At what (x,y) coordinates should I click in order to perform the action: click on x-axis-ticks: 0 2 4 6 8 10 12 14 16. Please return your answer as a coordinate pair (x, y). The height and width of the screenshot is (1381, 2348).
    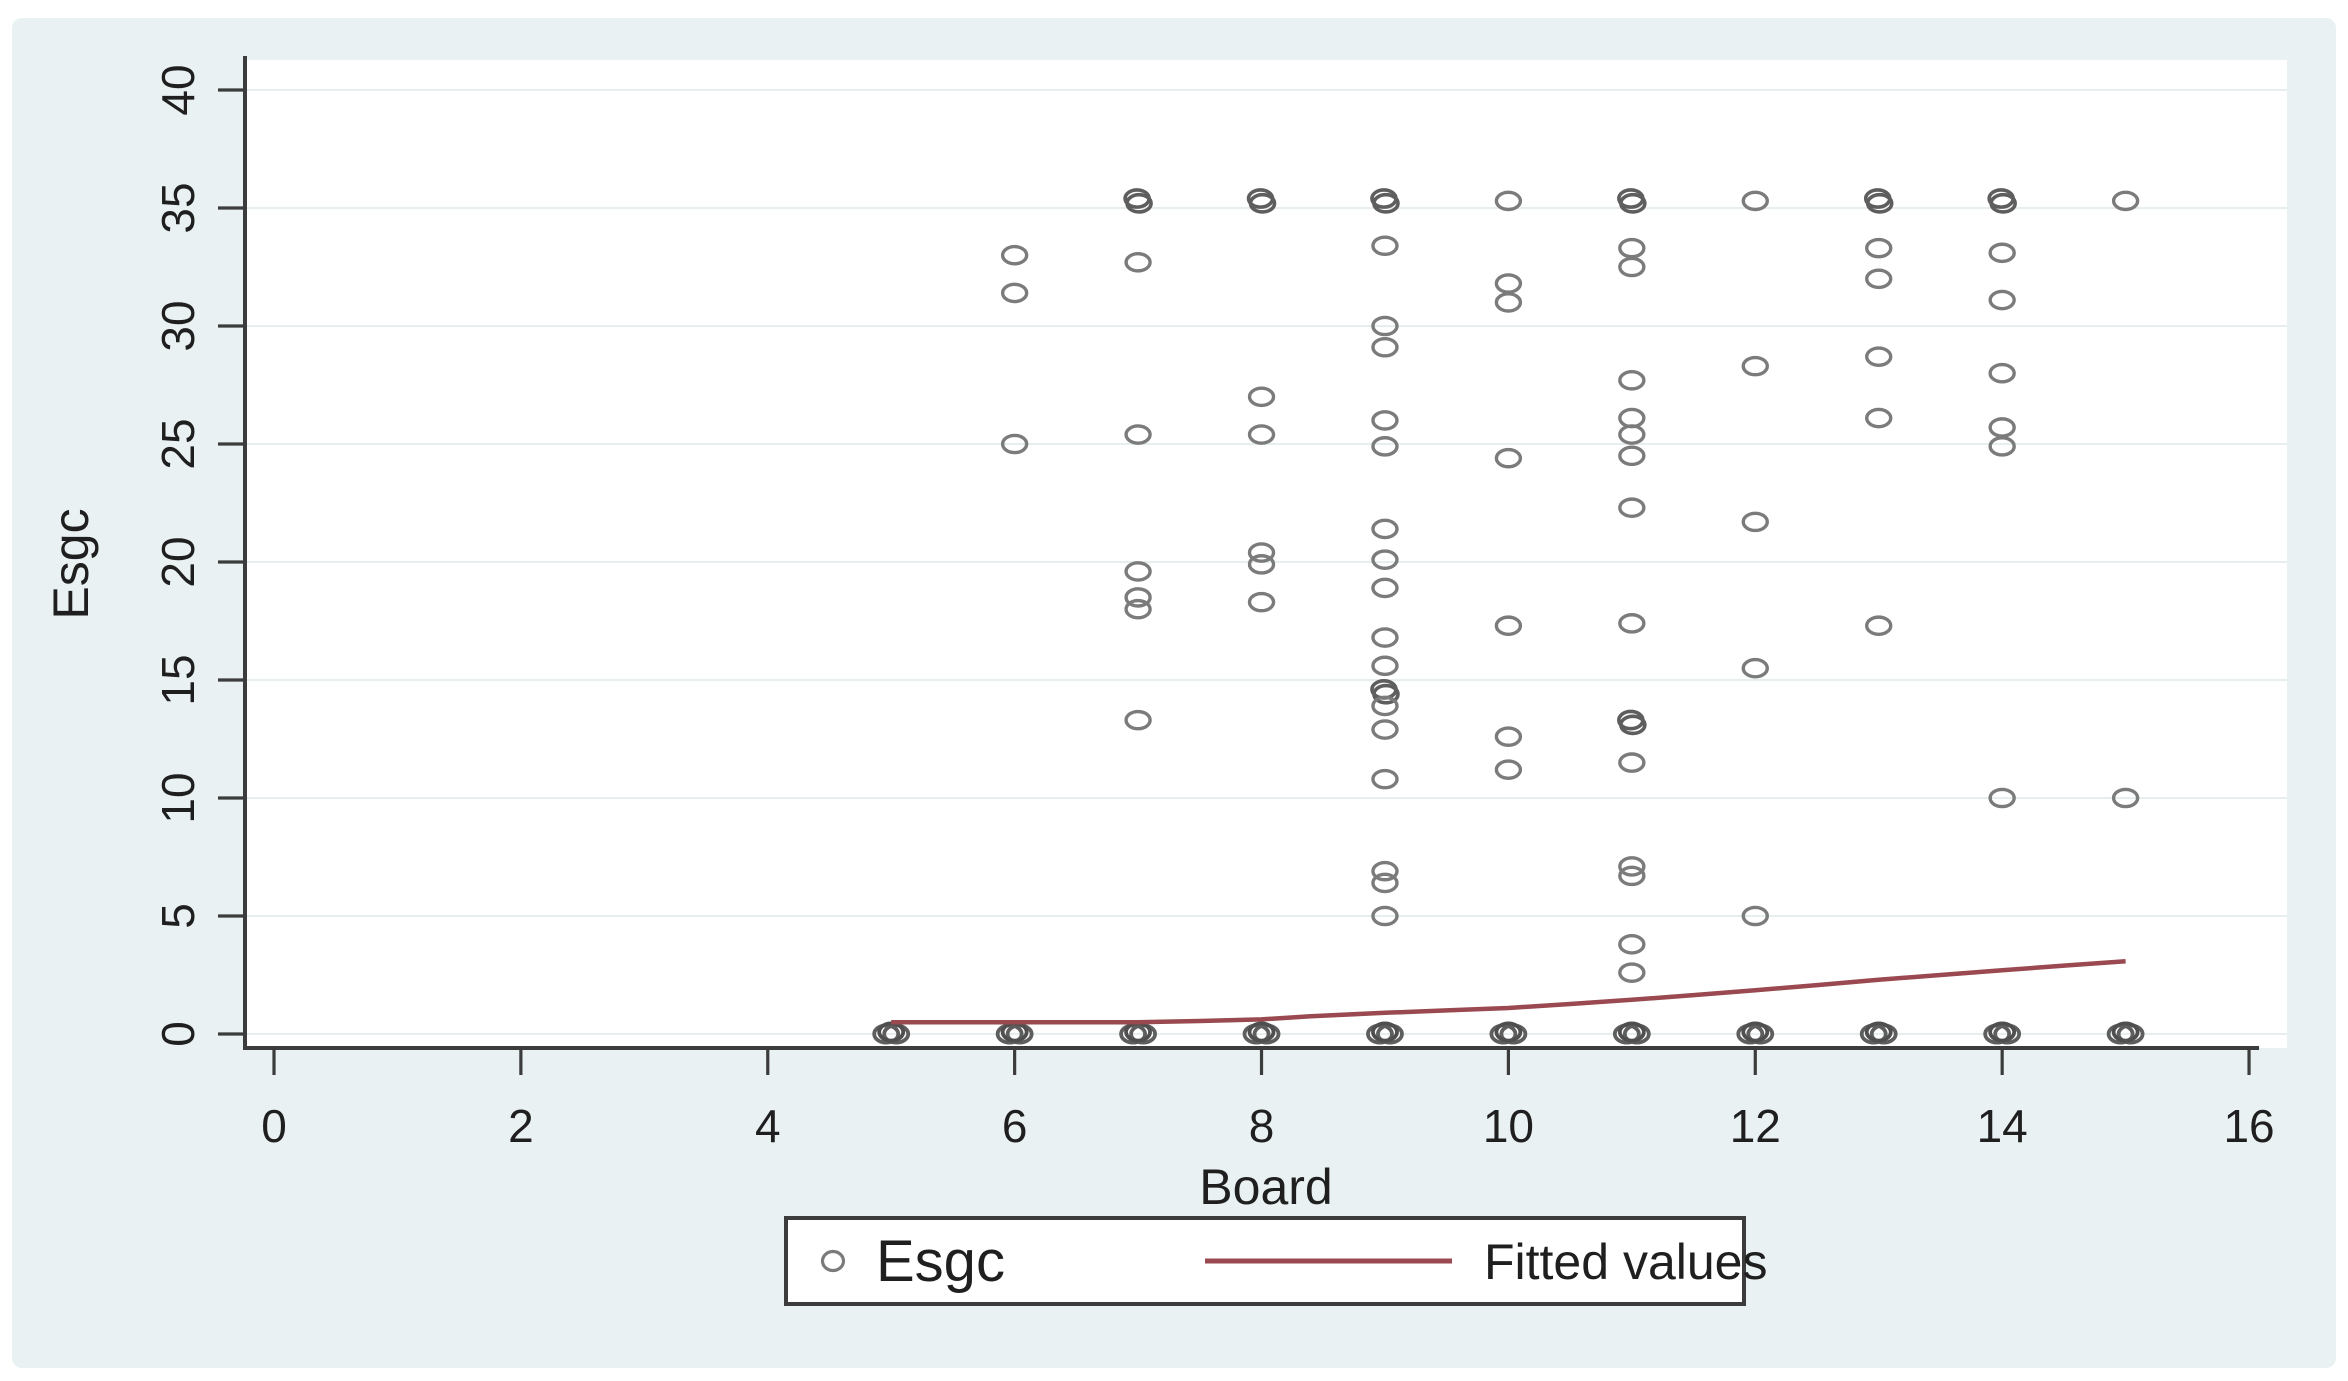
    Looking at the image, I should click on (1268, 1100).